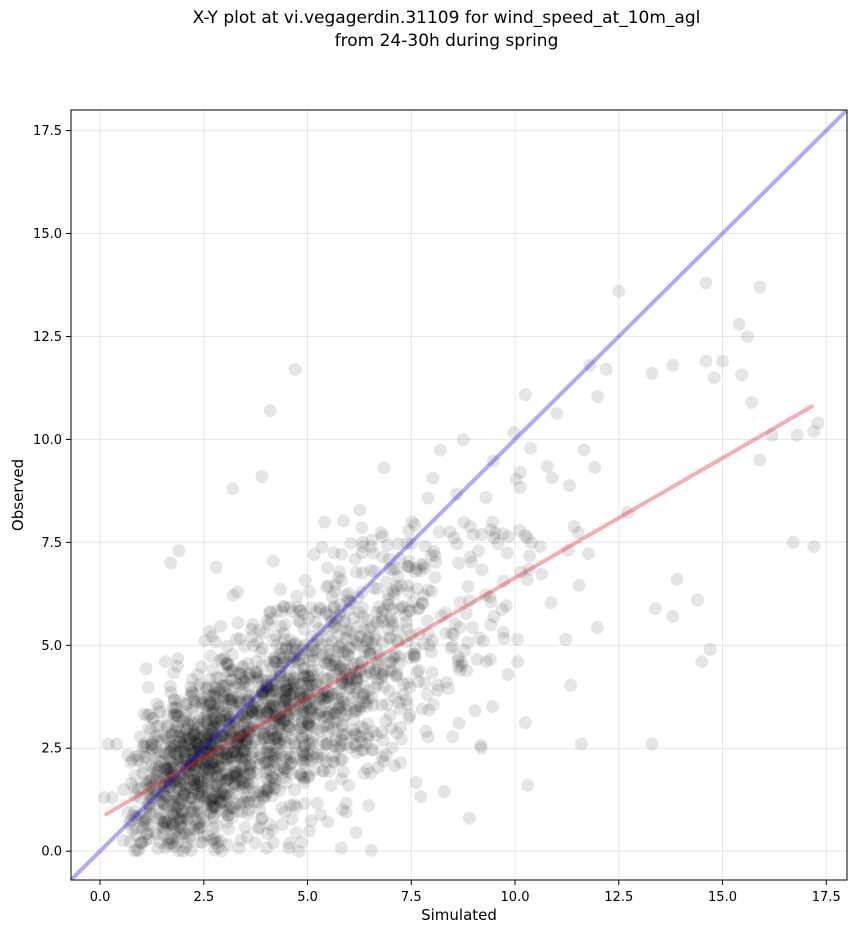  Describe the element at coordinates (459, 915) in the screenshot. I see `x-axis-label: Simulated` at that location.